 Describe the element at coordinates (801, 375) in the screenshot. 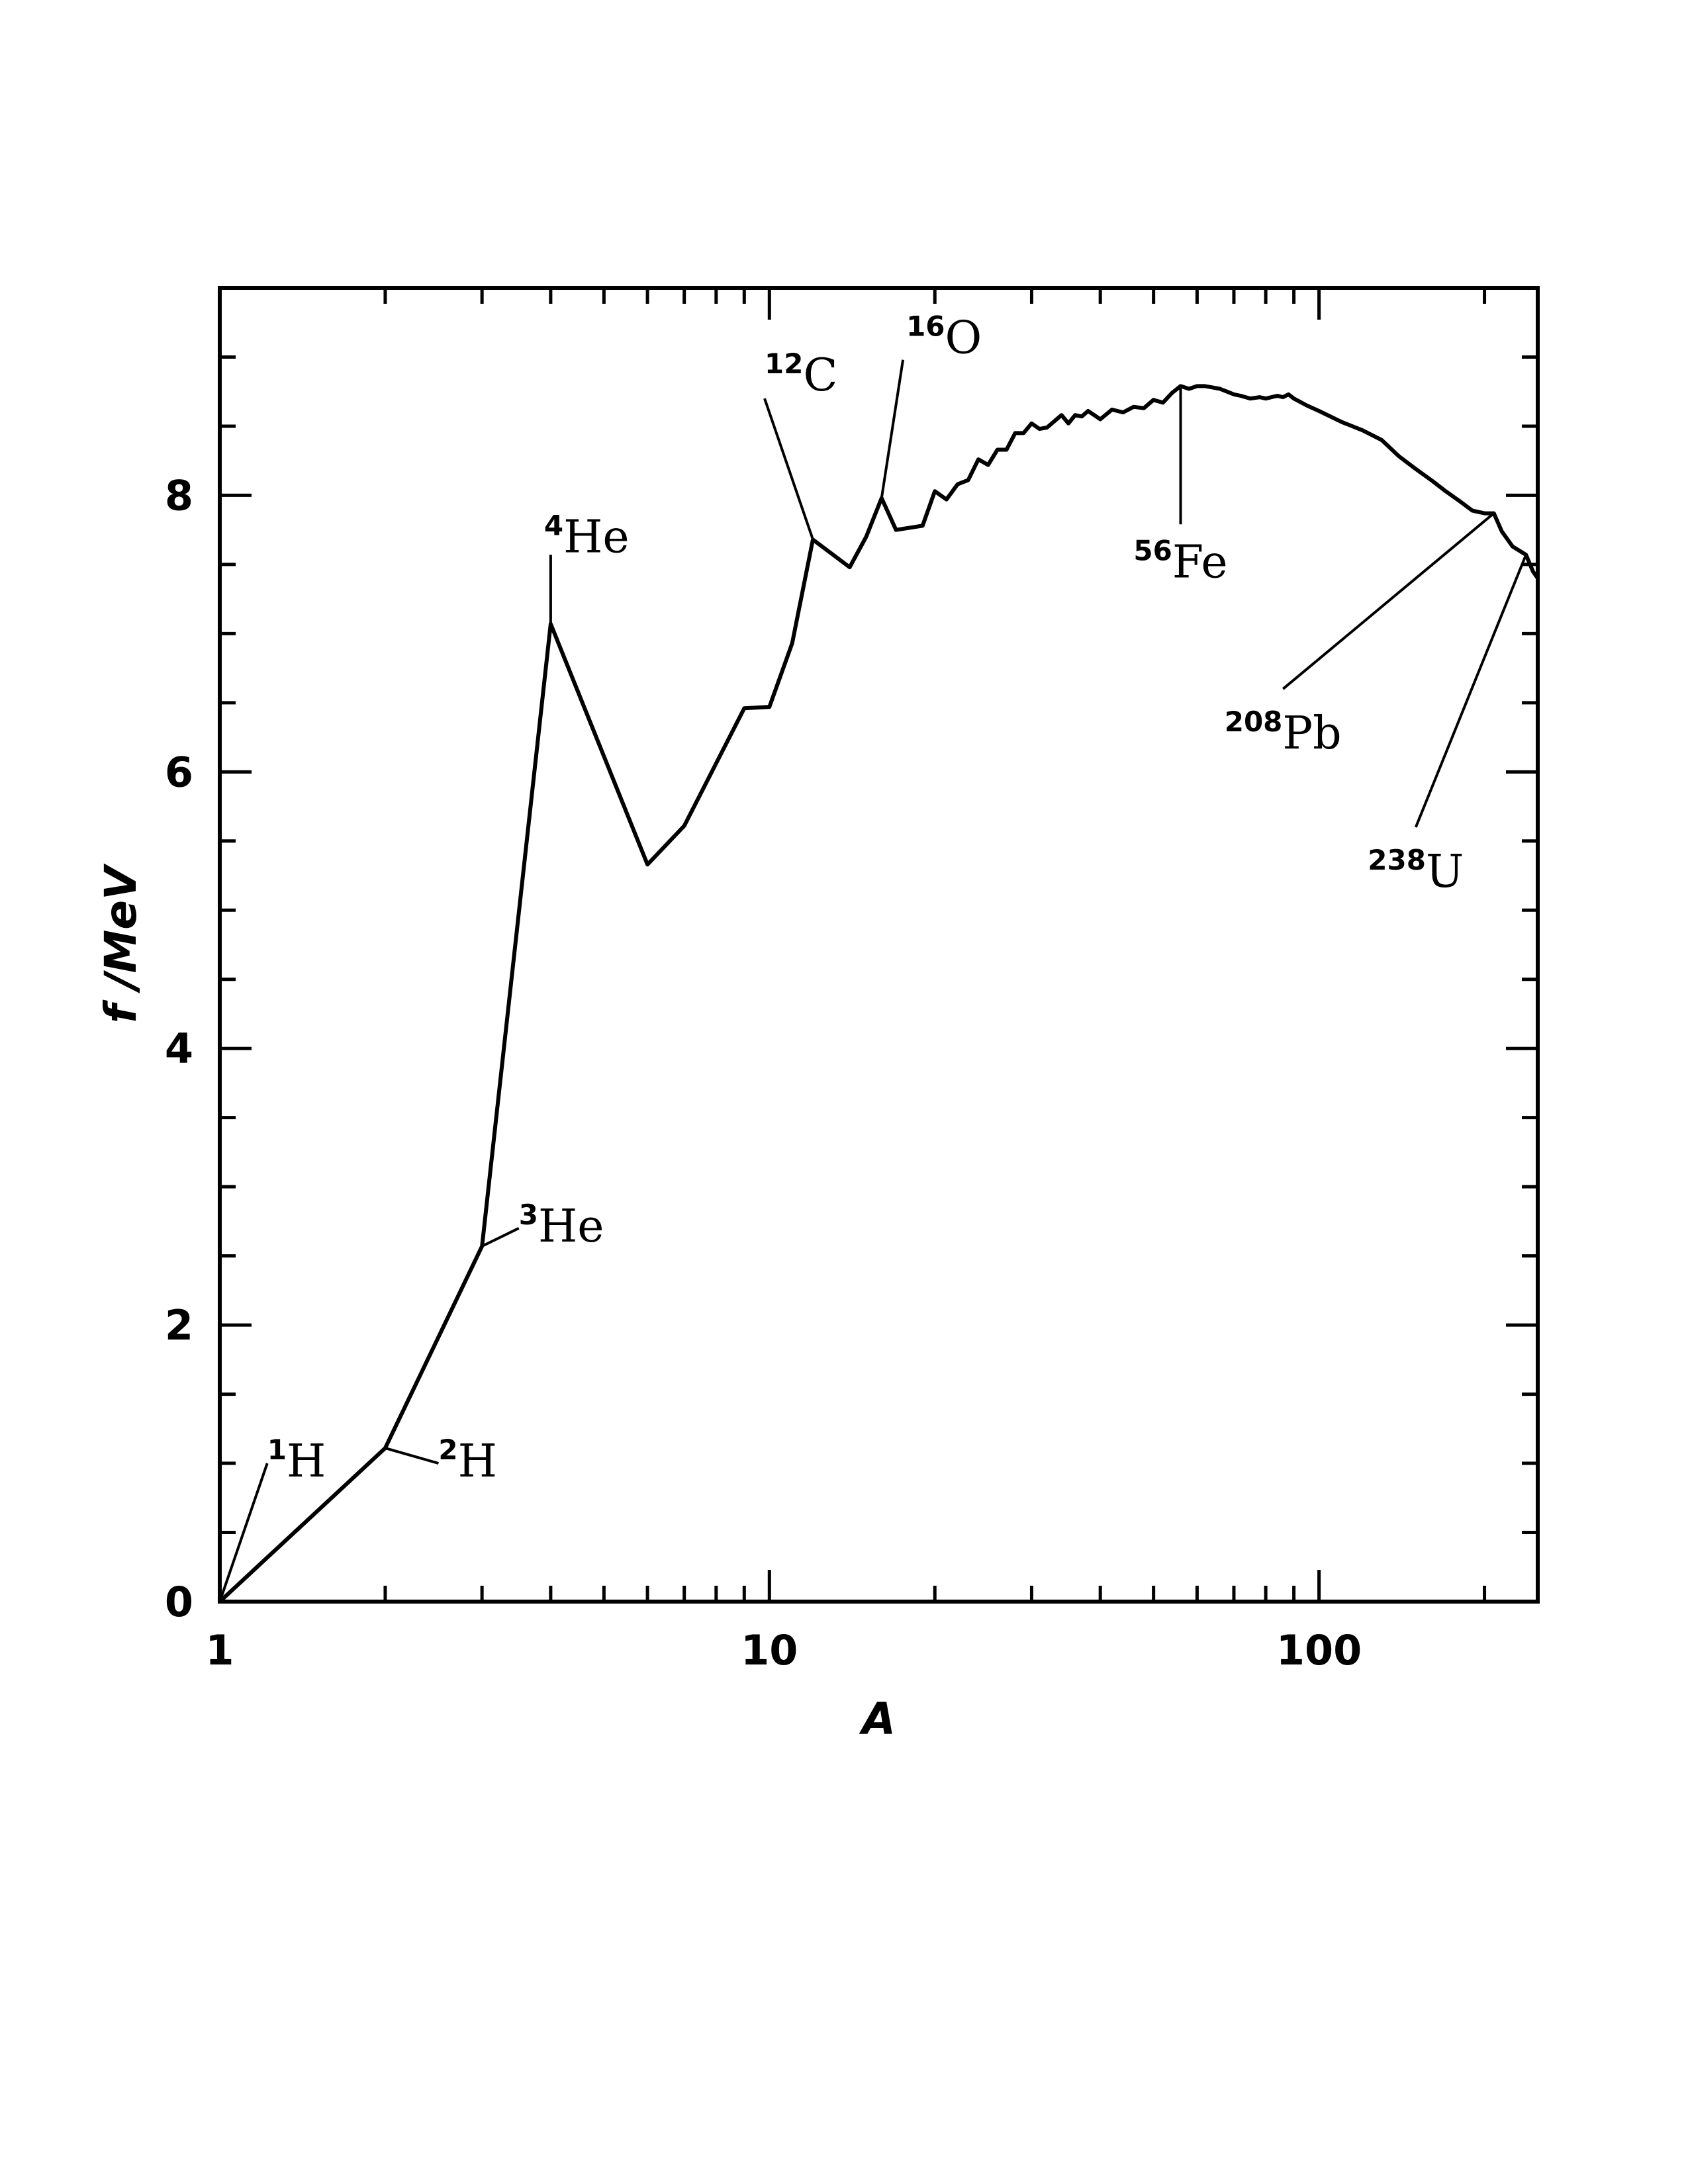

I see `nuclide-label: 12C` at that location.